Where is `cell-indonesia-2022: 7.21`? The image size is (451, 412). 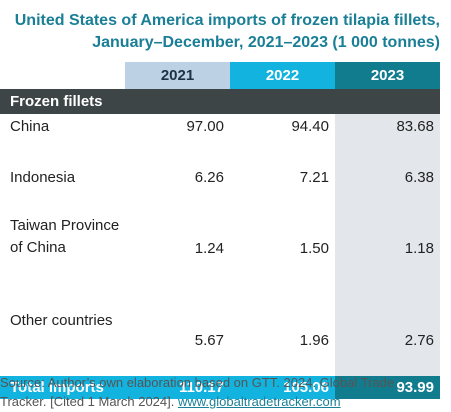 cell-indonesia-2022: 7.21 is located at coordinates (282, 189).